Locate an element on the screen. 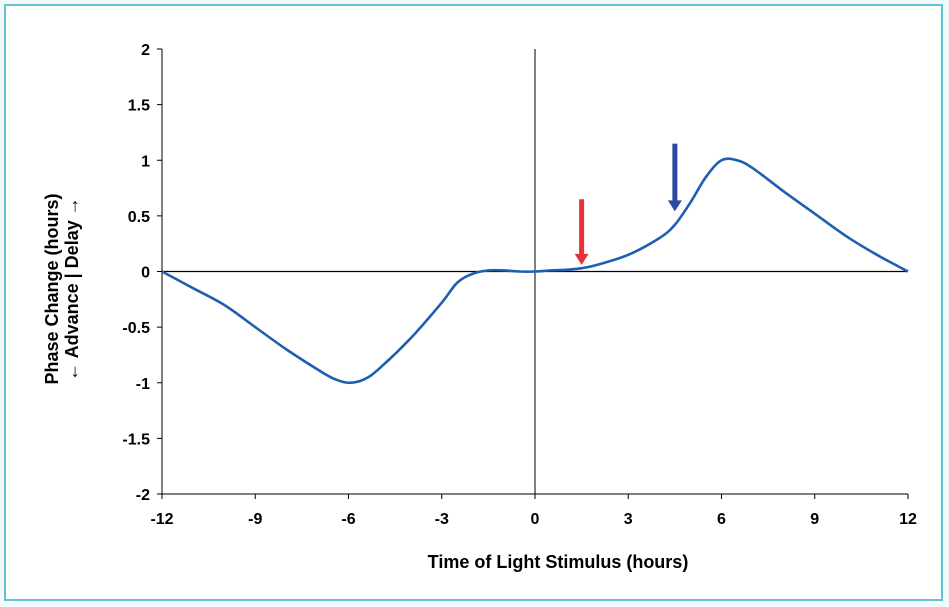 The image size is (949, 607). y-tick-label: -0.5 is located at coordinates (136, 328).